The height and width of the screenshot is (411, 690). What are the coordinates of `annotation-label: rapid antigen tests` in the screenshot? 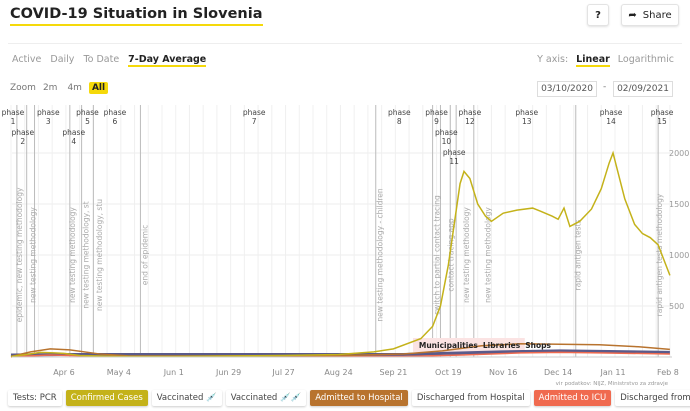 It's located at (578, 254).